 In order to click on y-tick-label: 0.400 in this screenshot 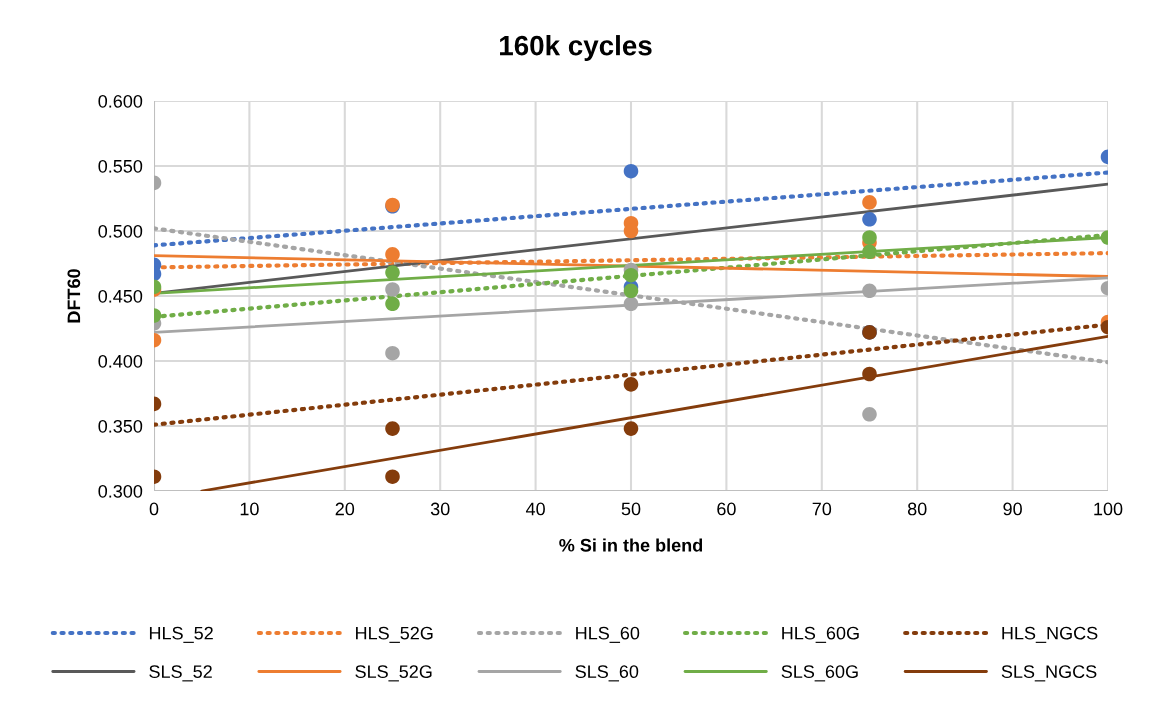, I will do `click(120, 361)`.